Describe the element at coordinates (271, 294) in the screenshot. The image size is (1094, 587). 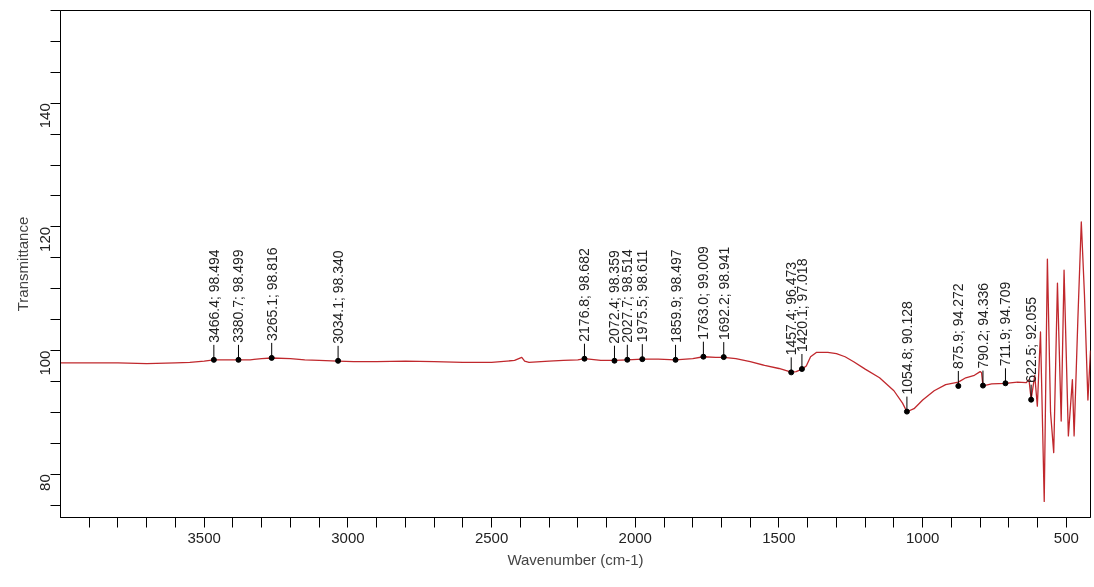
I see `annotation: 3265.1; 98.816` at that location.